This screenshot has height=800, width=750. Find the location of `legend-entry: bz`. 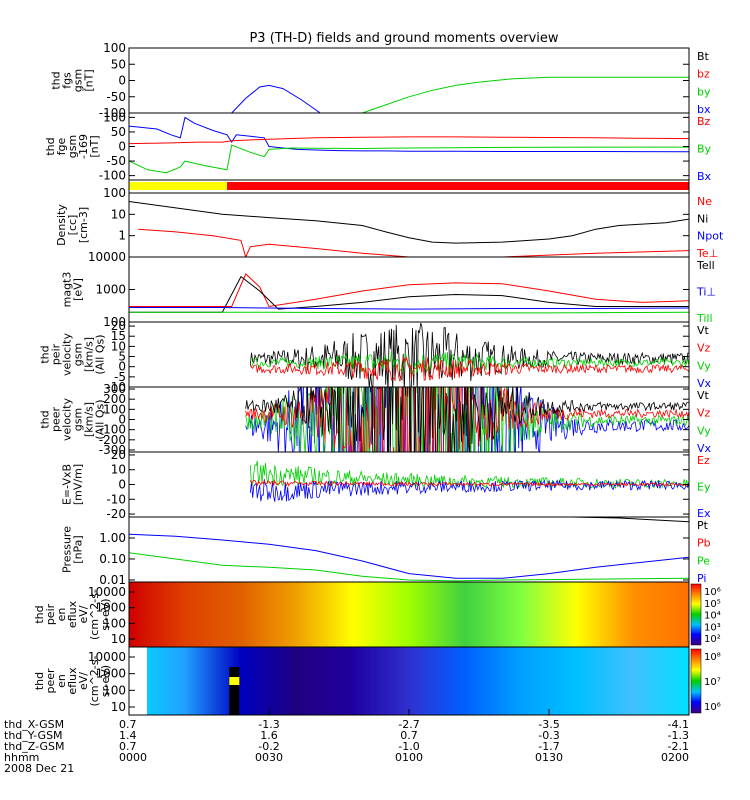

legend-entry: bz is located at coordinates (703, 74).